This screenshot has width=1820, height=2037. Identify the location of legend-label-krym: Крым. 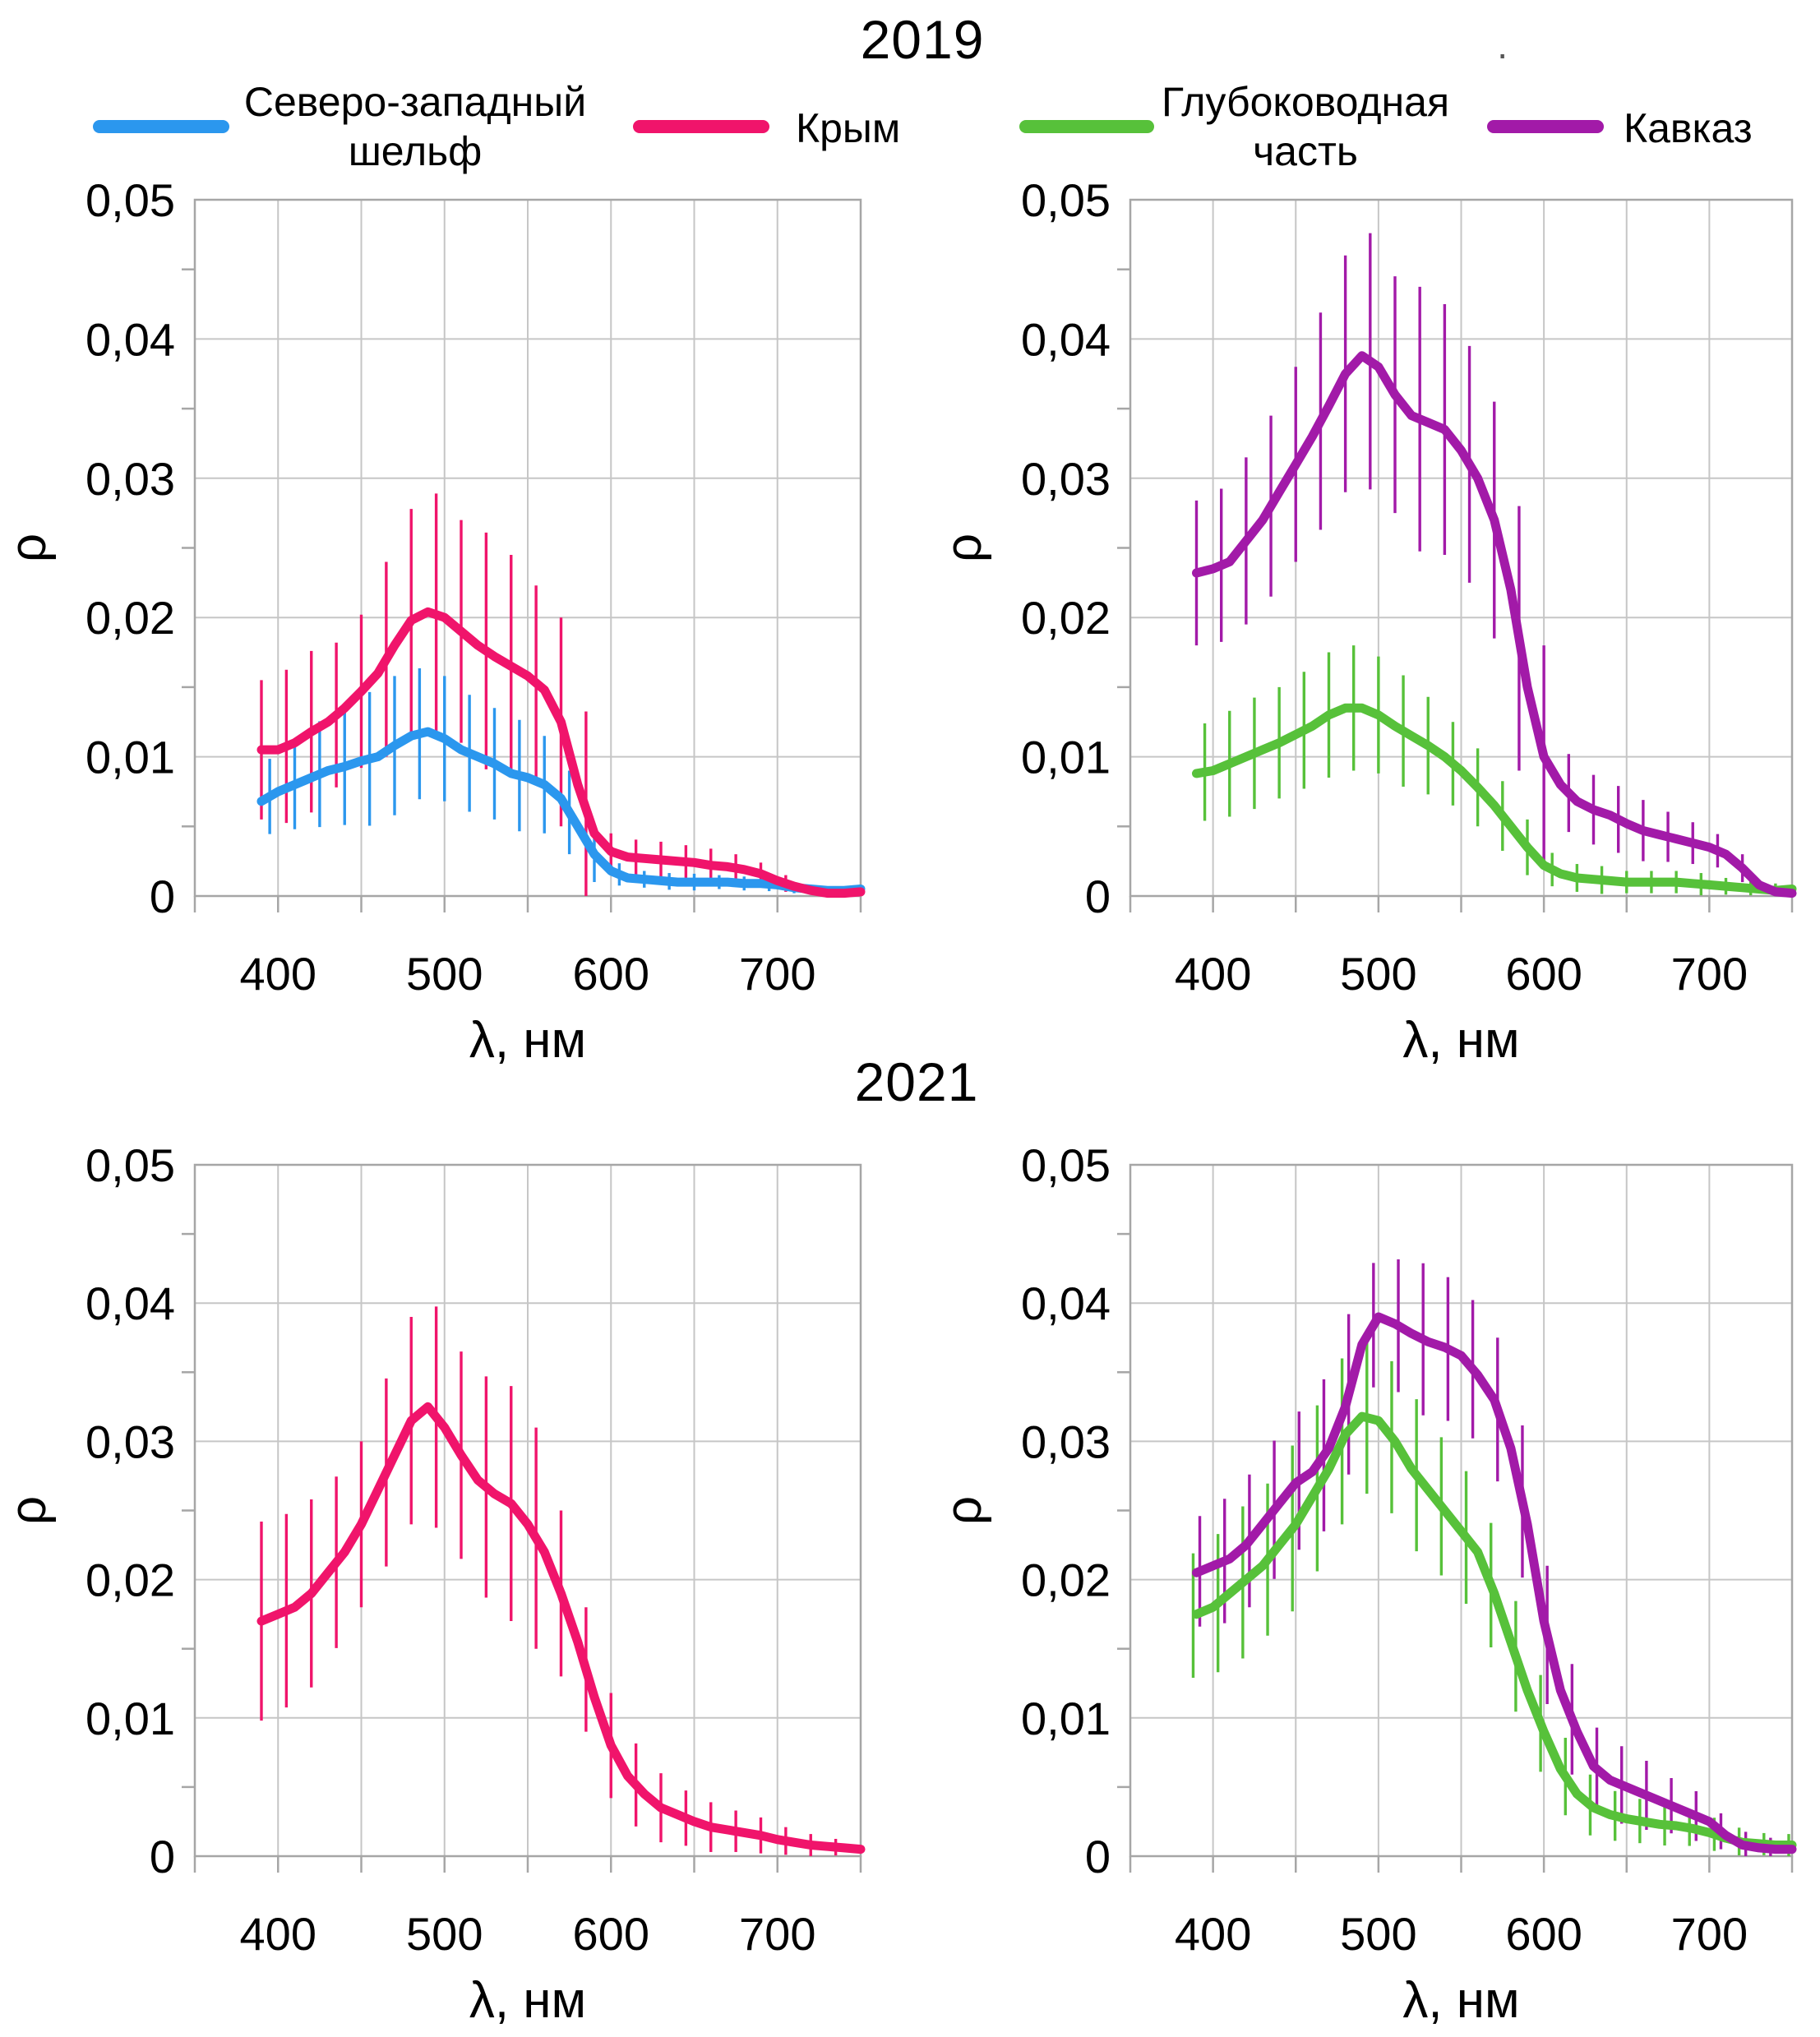
(848, 128).